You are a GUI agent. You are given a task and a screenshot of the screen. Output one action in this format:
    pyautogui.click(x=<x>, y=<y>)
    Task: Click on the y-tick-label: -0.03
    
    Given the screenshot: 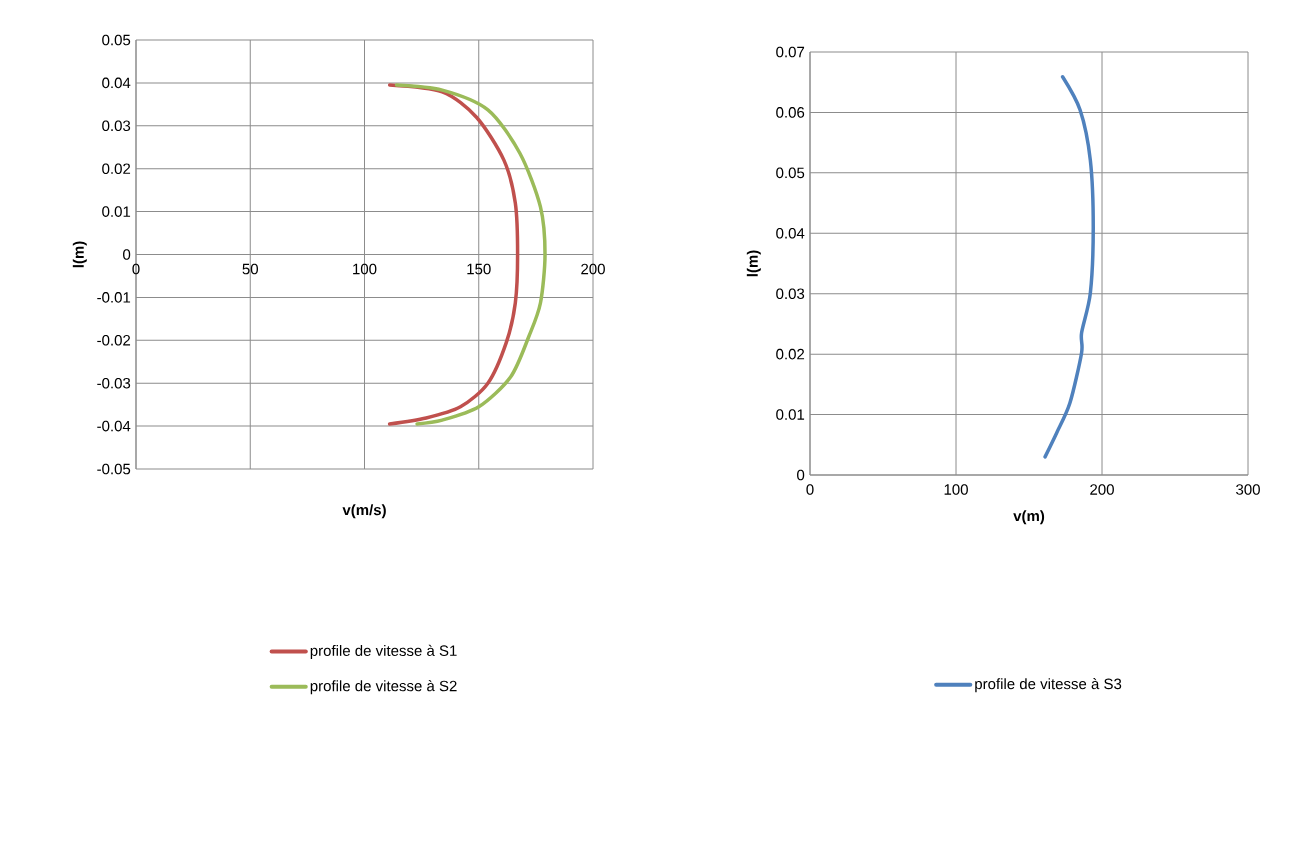 What is the action you would take?
    pyautogui.click(x=114, y=383)
    